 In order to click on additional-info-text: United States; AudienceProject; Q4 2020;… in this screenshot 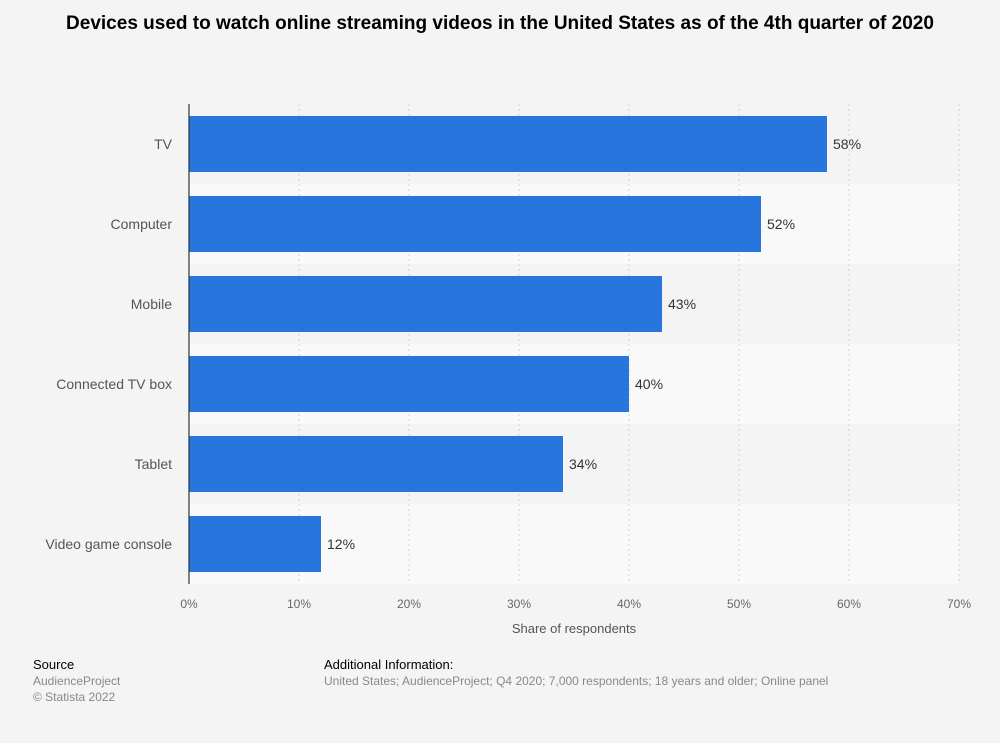, I will do `click(576, 681)`.